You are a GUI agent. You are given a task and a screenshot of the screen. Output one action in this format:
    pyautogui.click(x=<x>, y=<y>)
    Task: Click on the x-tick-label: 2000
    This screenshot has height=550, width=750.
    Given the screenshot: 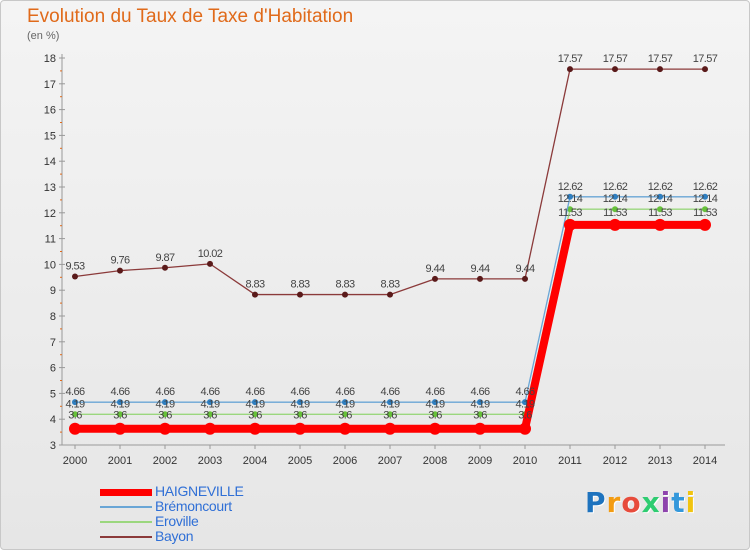 What is the action you would take?
    pyautogui.click(x=75, y=461)
    